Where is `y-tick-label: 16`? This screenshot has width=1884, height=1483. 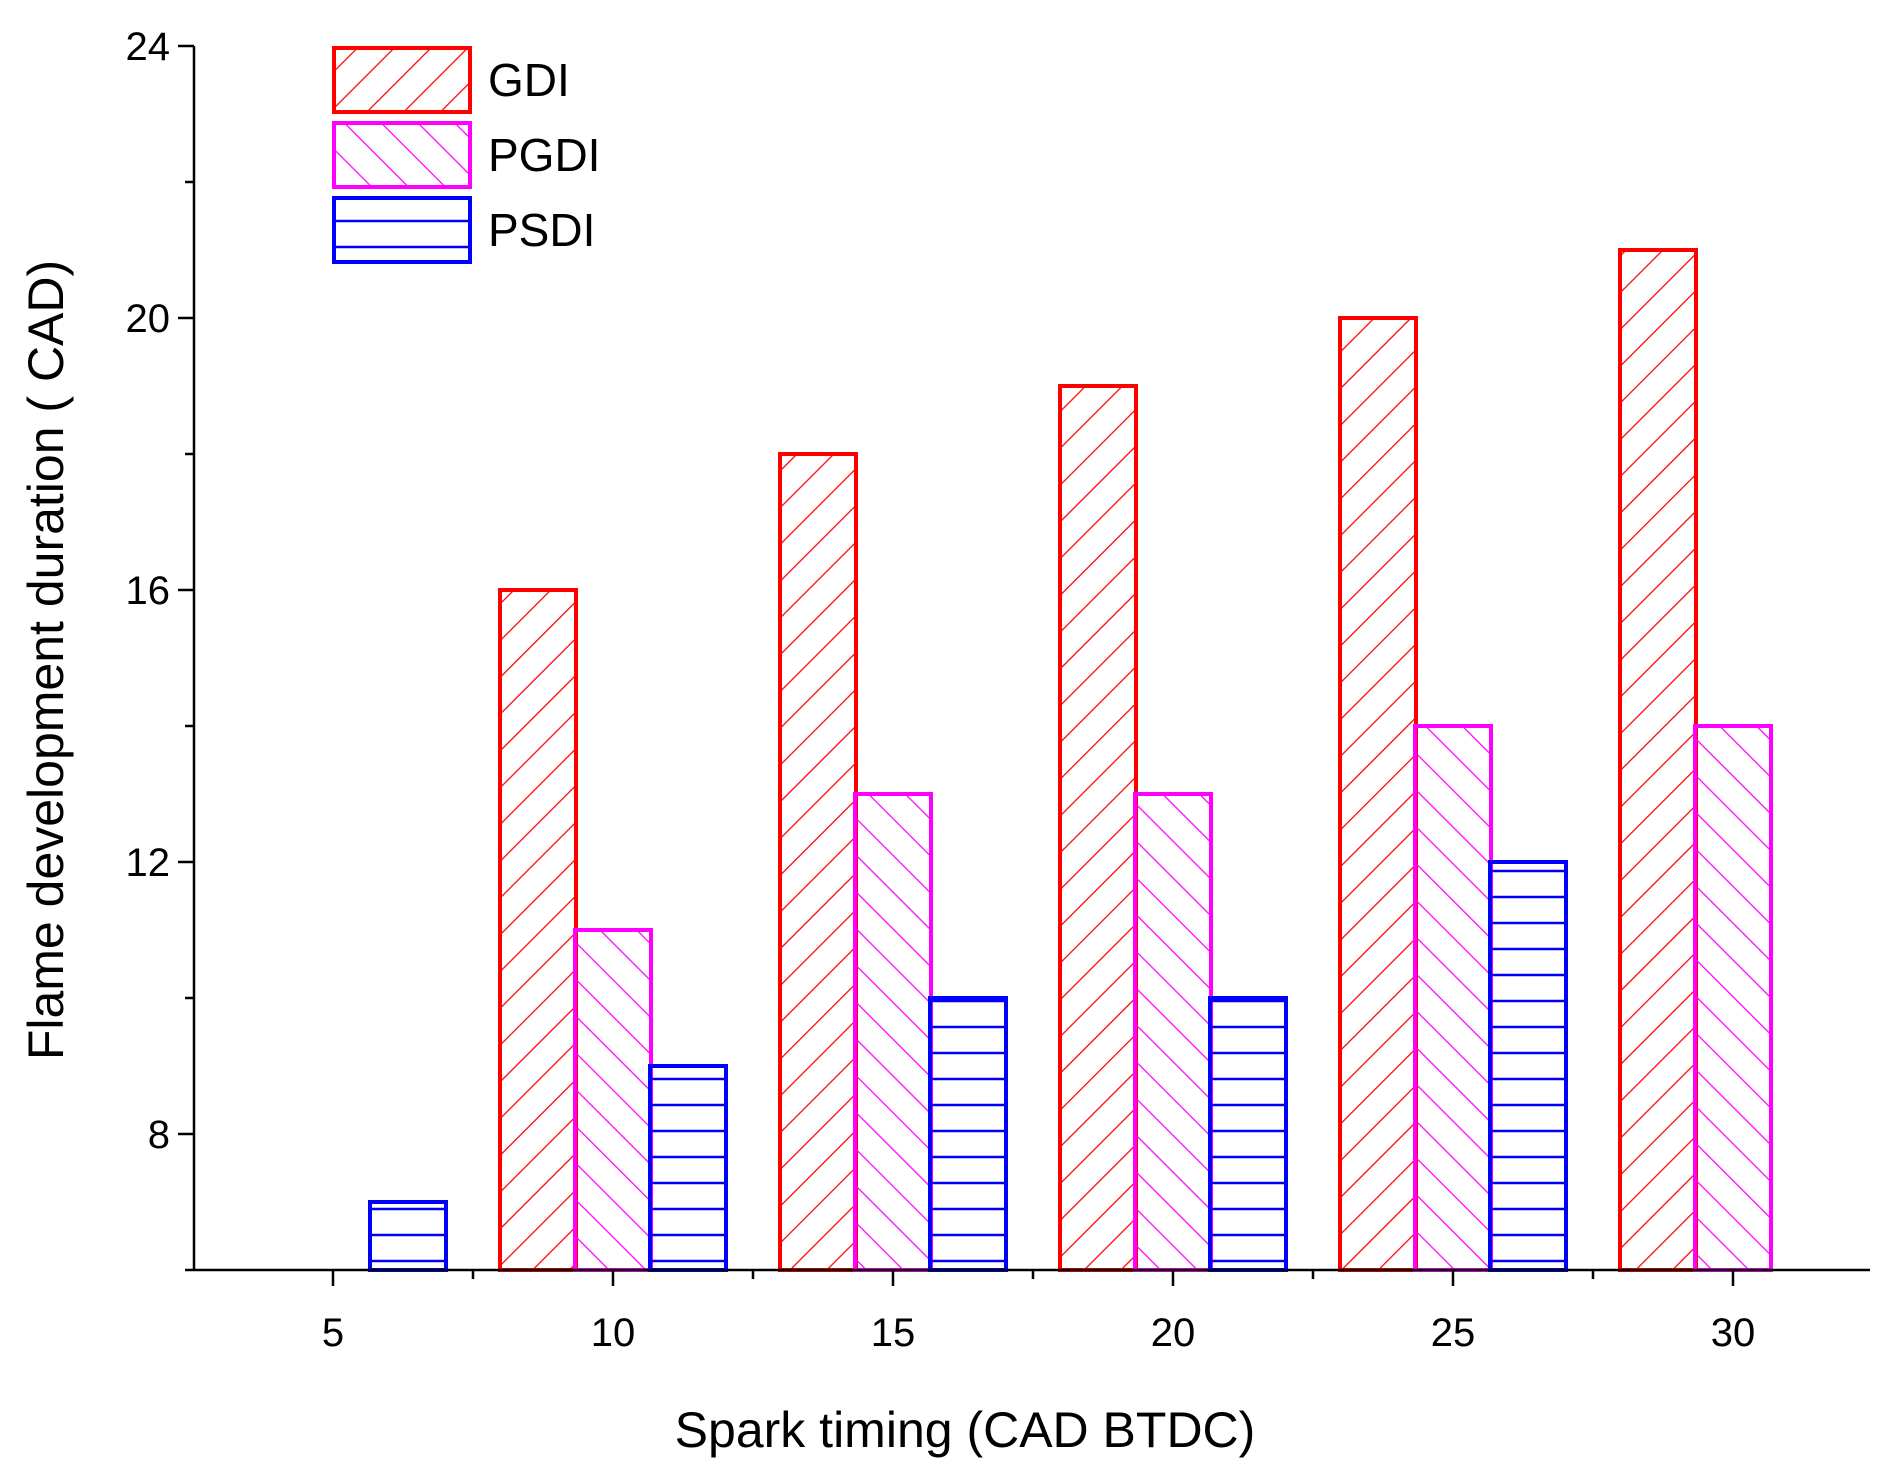
y-tick-label: 16 is located at coordinates (148, 591).